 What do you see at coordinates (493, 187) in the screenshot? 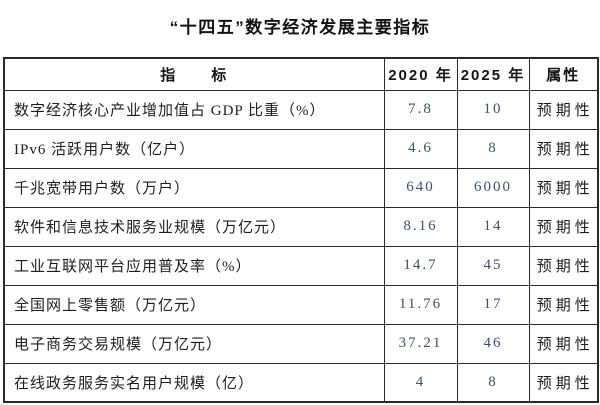
I see `cell-2025-value: 6000` at bounding box center [493, 187].